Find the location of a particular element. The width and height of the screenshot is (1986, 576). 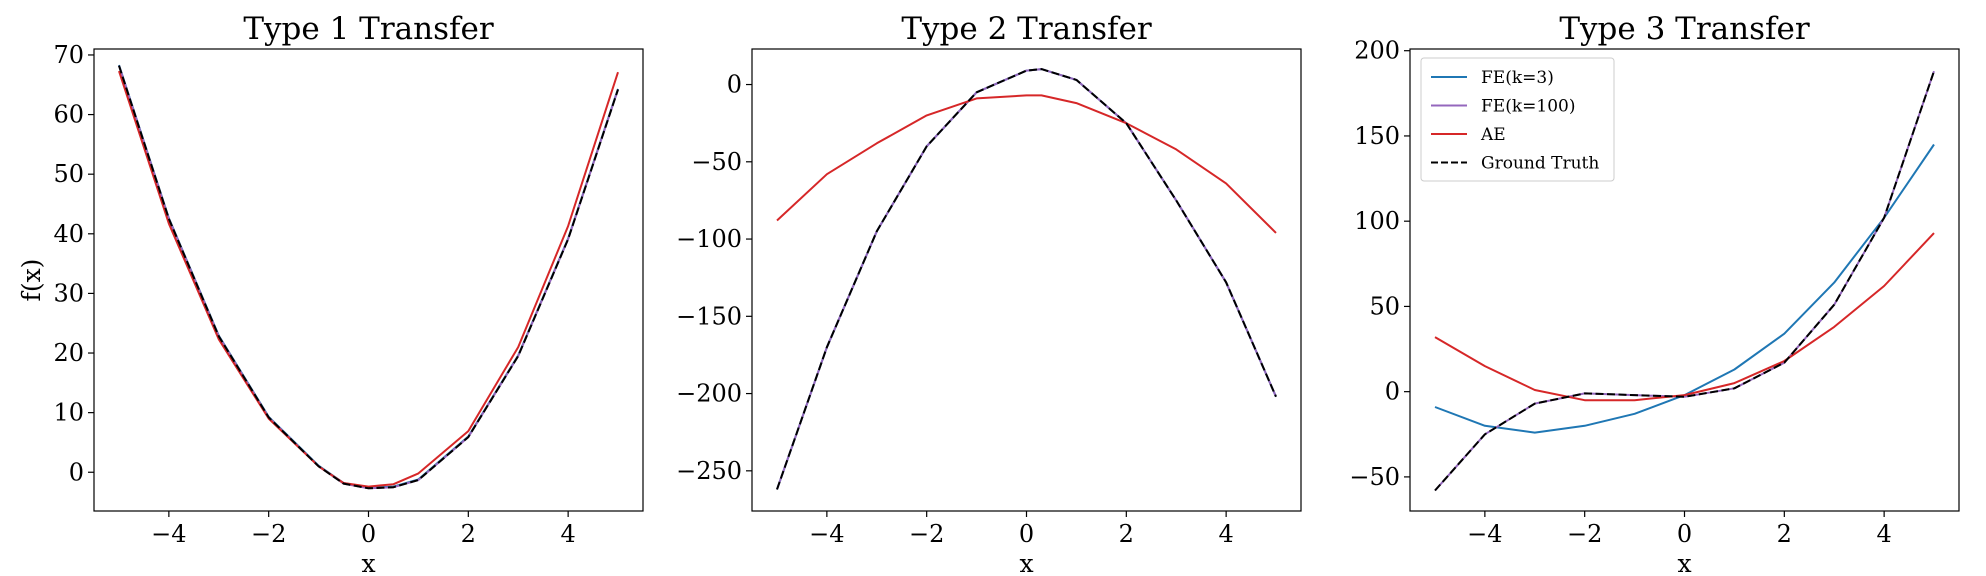

y-tick-label: 20 is located at coordinates (68, 353).